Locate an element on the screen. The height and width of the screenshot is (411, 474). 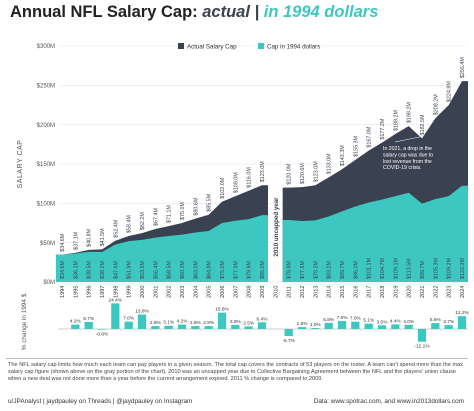
change-value-label: 13.8% is located at coordinates (142, 312).